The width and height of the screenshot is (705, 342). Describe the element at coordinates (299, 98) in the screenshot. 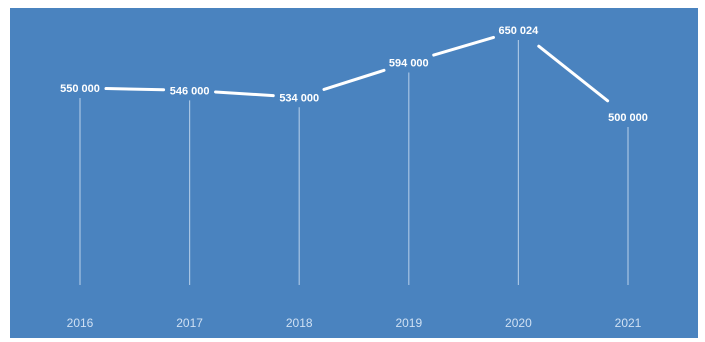

I see `data-label-2018: 534 000` at that location.